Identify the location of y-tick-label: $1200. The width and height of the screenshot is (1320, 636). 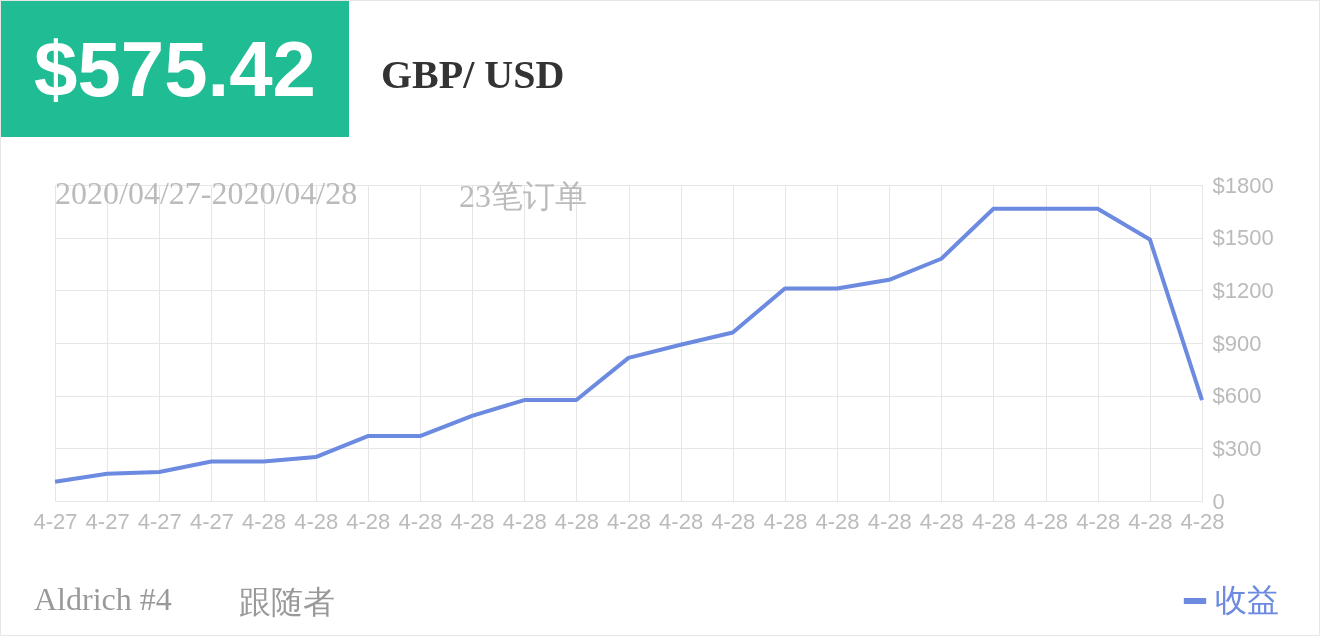
(1243, 290).